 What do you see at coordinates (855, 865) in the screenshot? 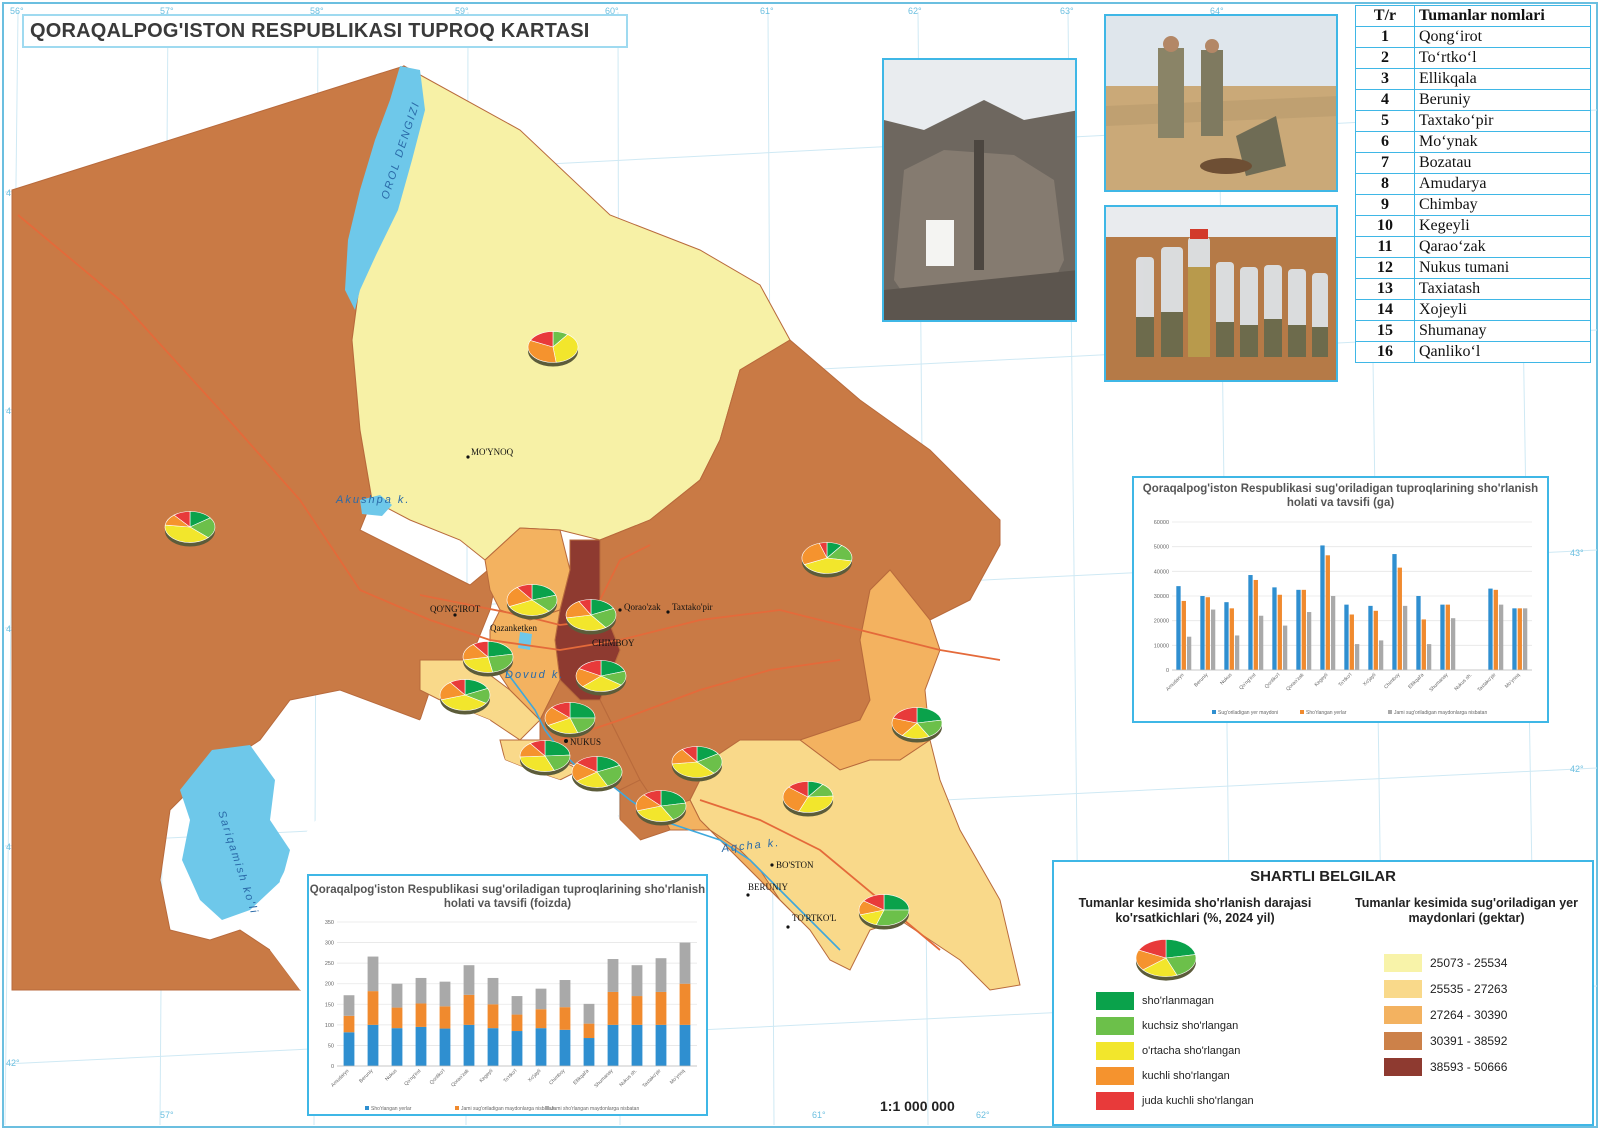
I see `region-tortkol` at bounding box center [855, 865].